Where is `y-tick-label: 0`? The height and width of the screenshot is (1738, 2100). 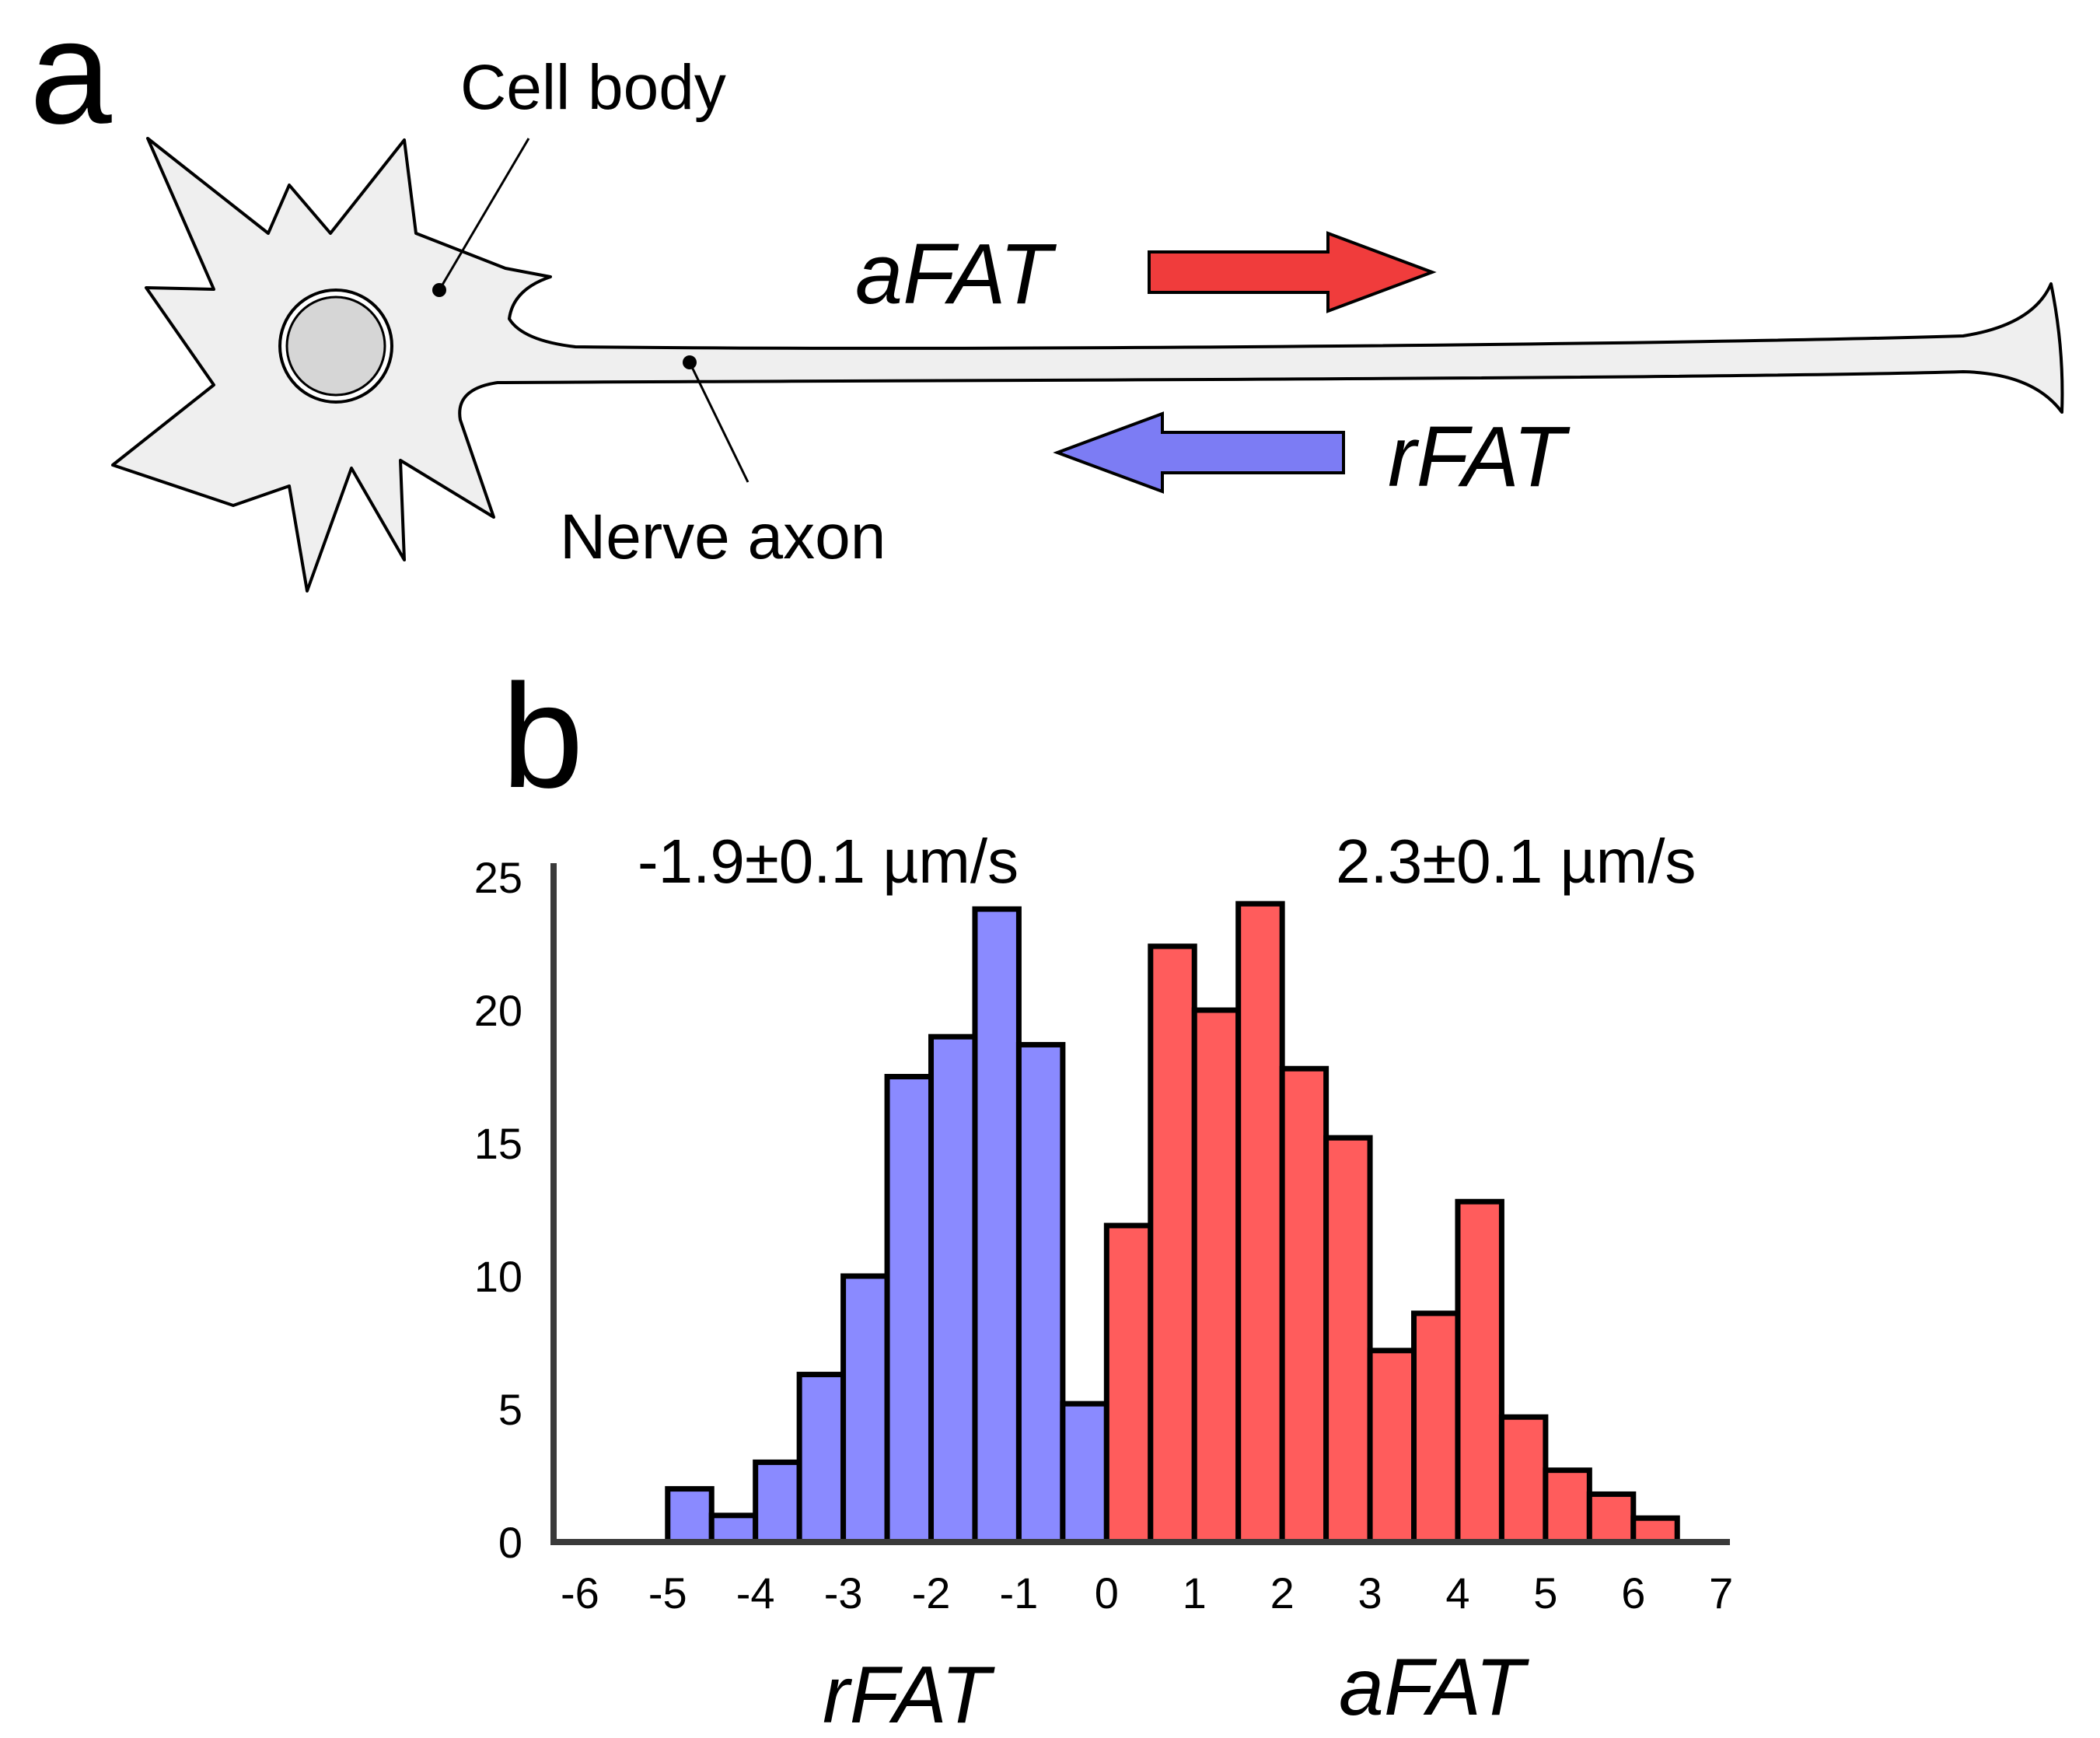
y-tick-label: 0 is located at coordinates (510, 1542).